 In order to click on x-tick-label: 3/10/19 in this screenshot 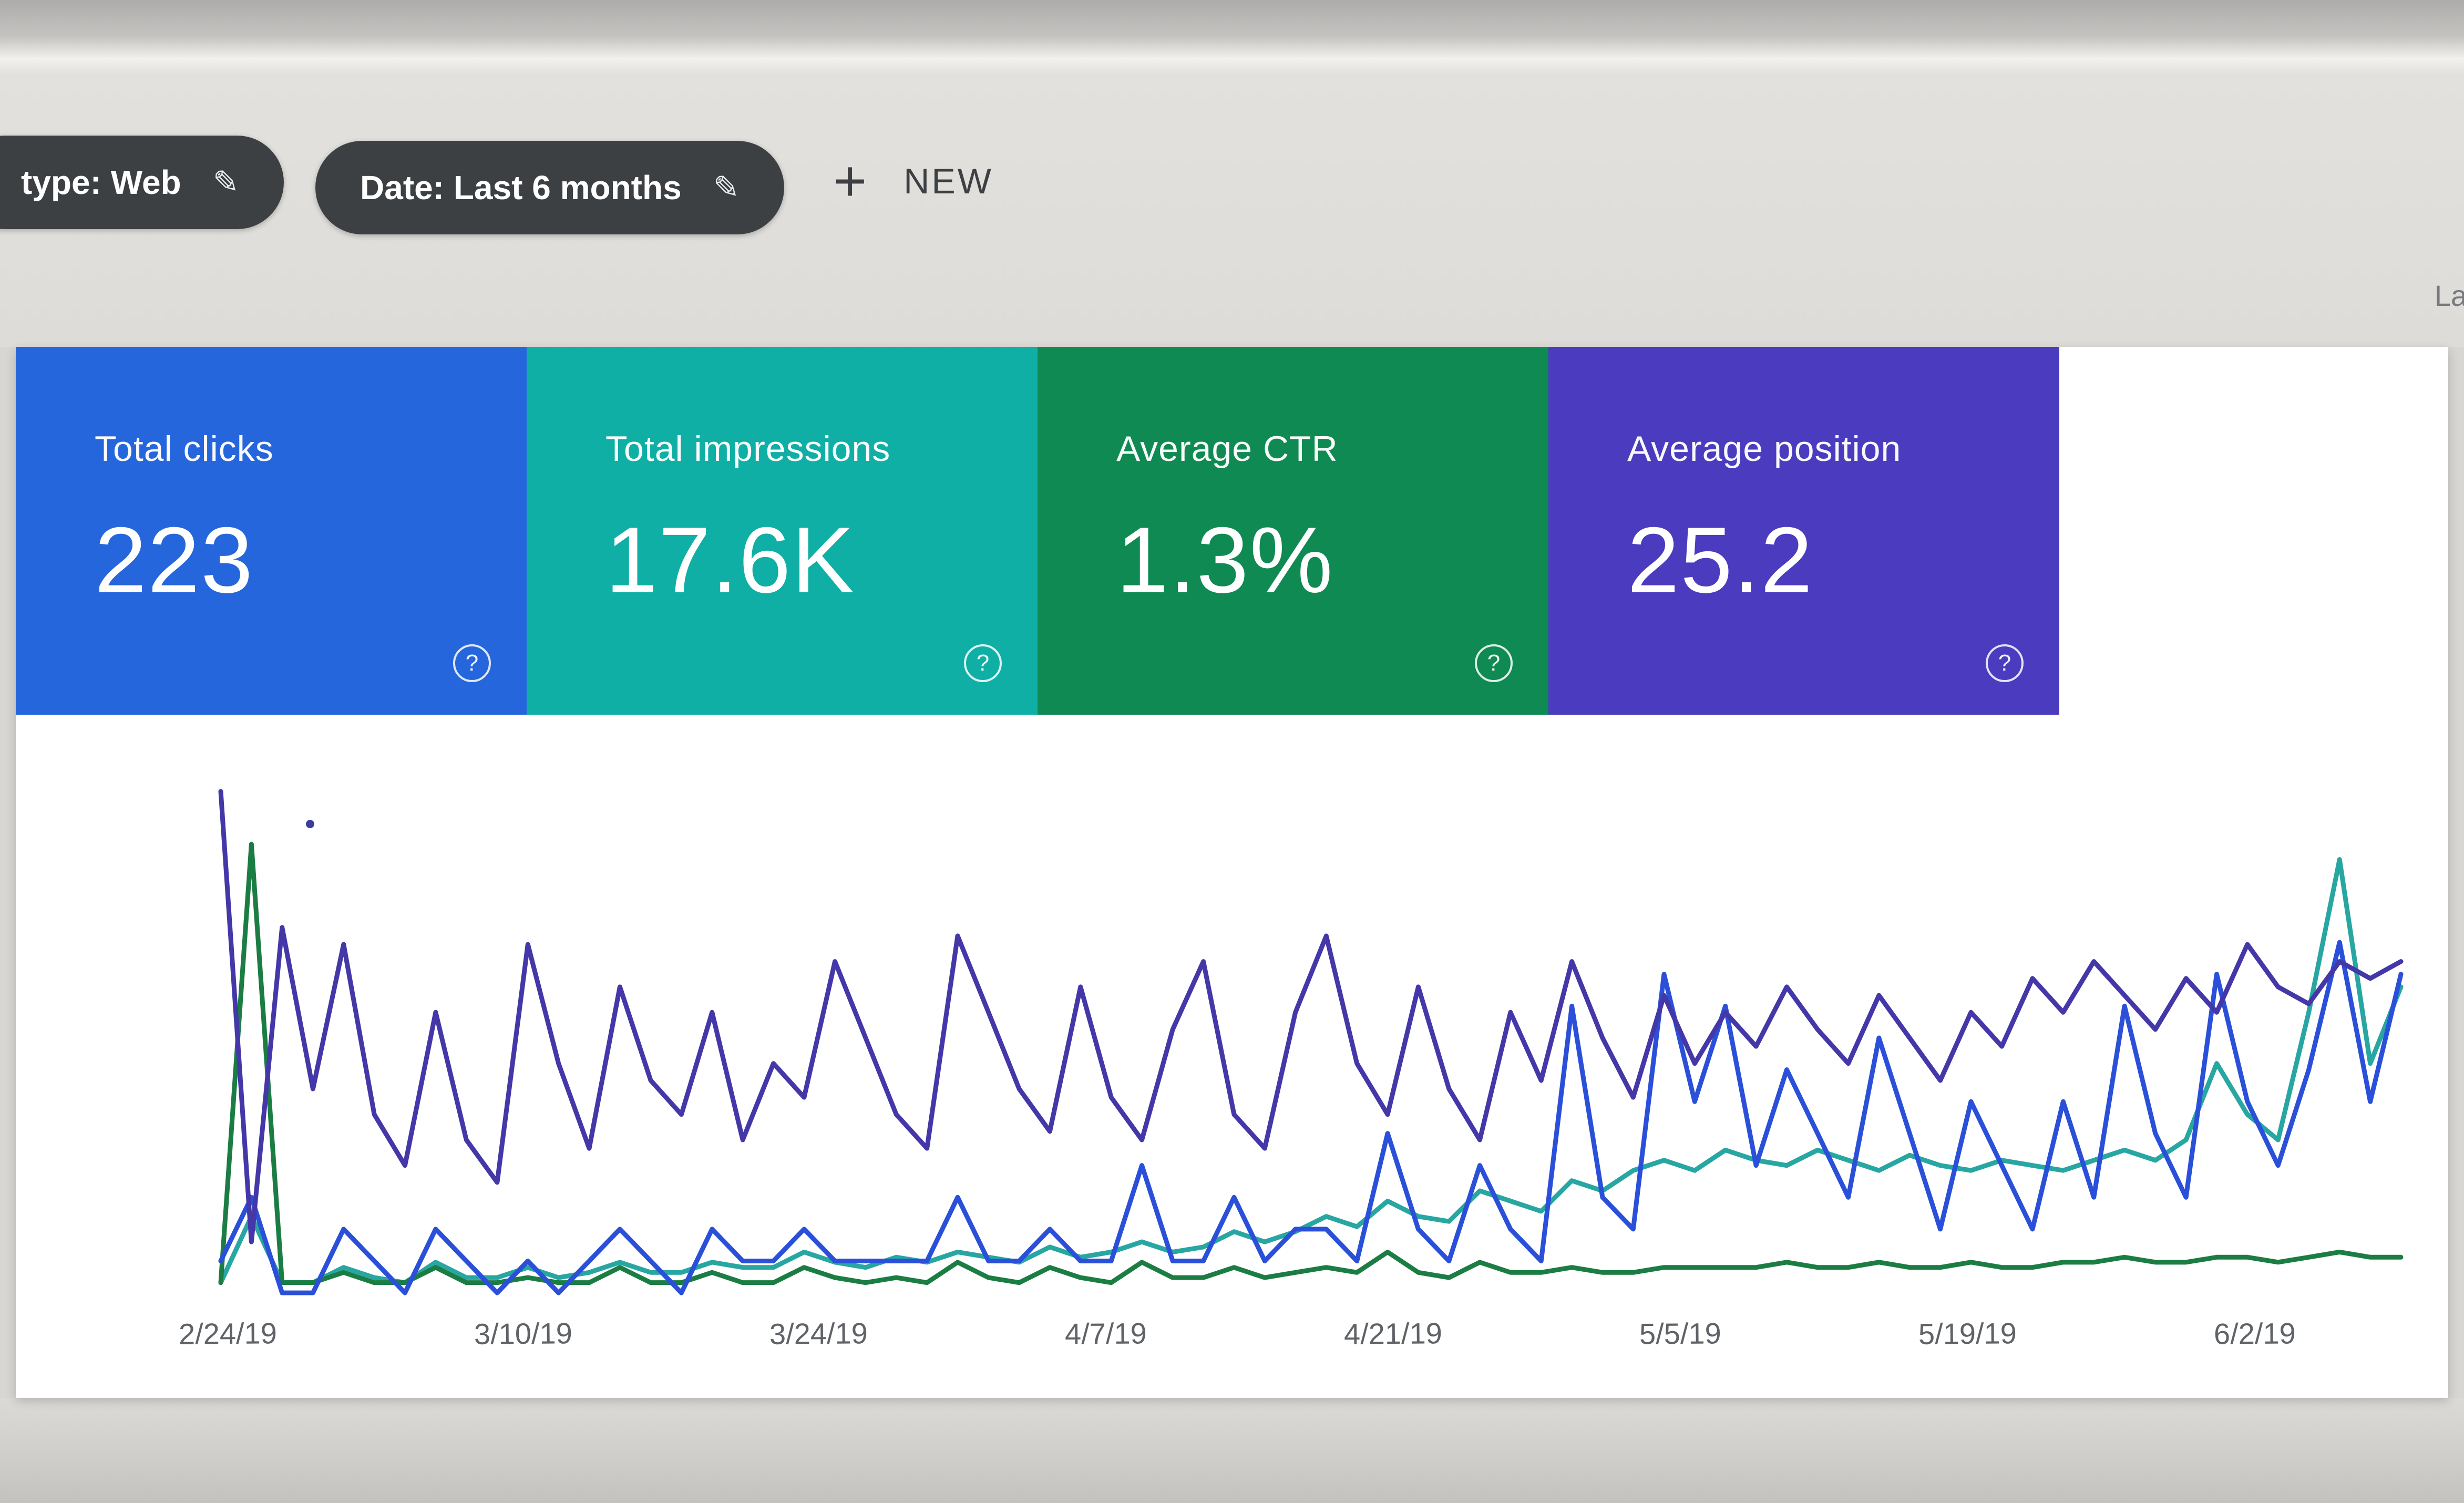, I will do `click(524, 1334)`.